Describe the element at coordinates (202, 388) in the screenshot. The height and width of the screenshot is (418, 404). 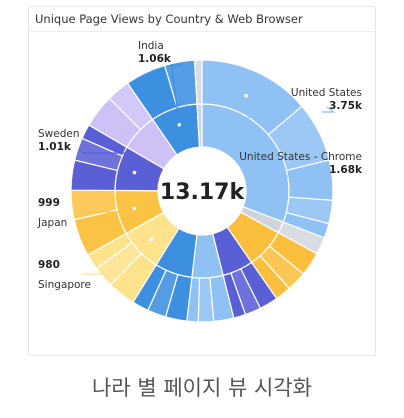
I see `page-caption: 나라 별 페이지 뷰 시각화` at that location.